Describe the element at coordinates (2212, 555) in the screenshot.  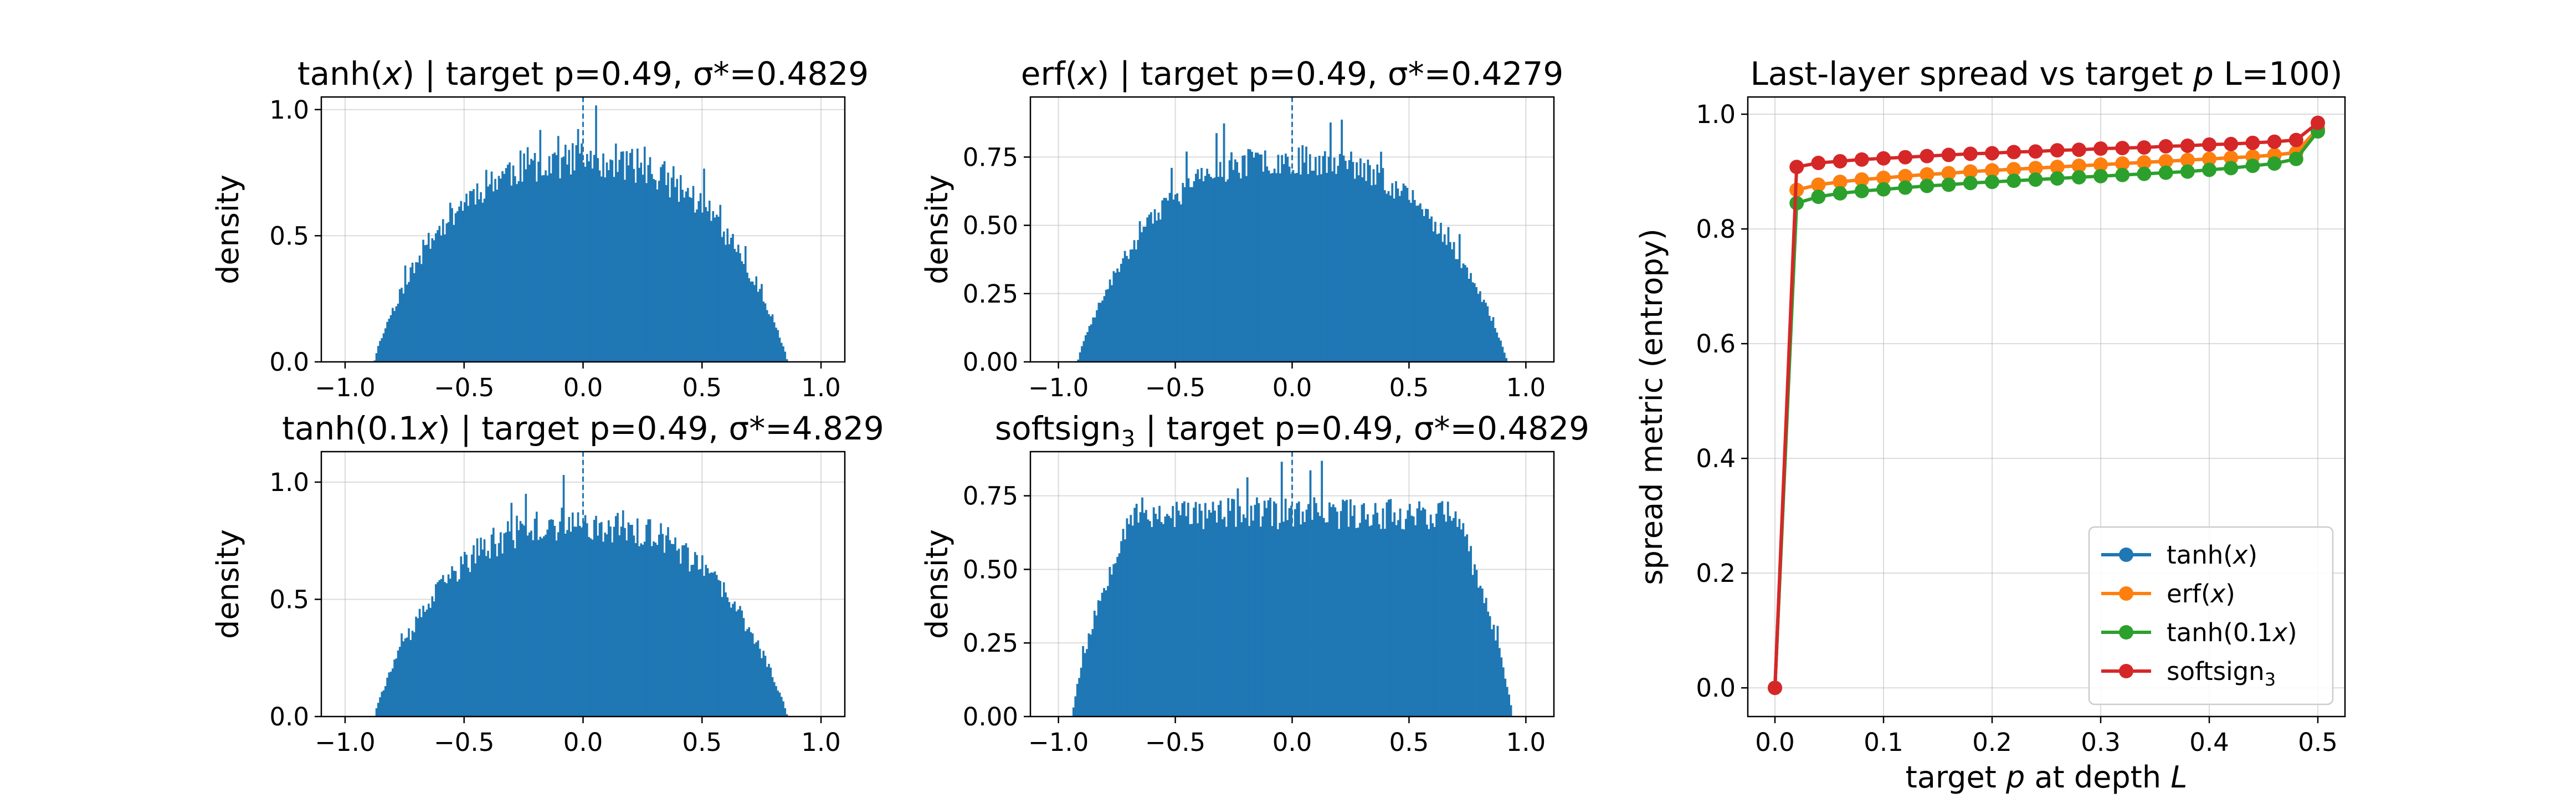
I see `legend-label: tanh(x)` at that location.